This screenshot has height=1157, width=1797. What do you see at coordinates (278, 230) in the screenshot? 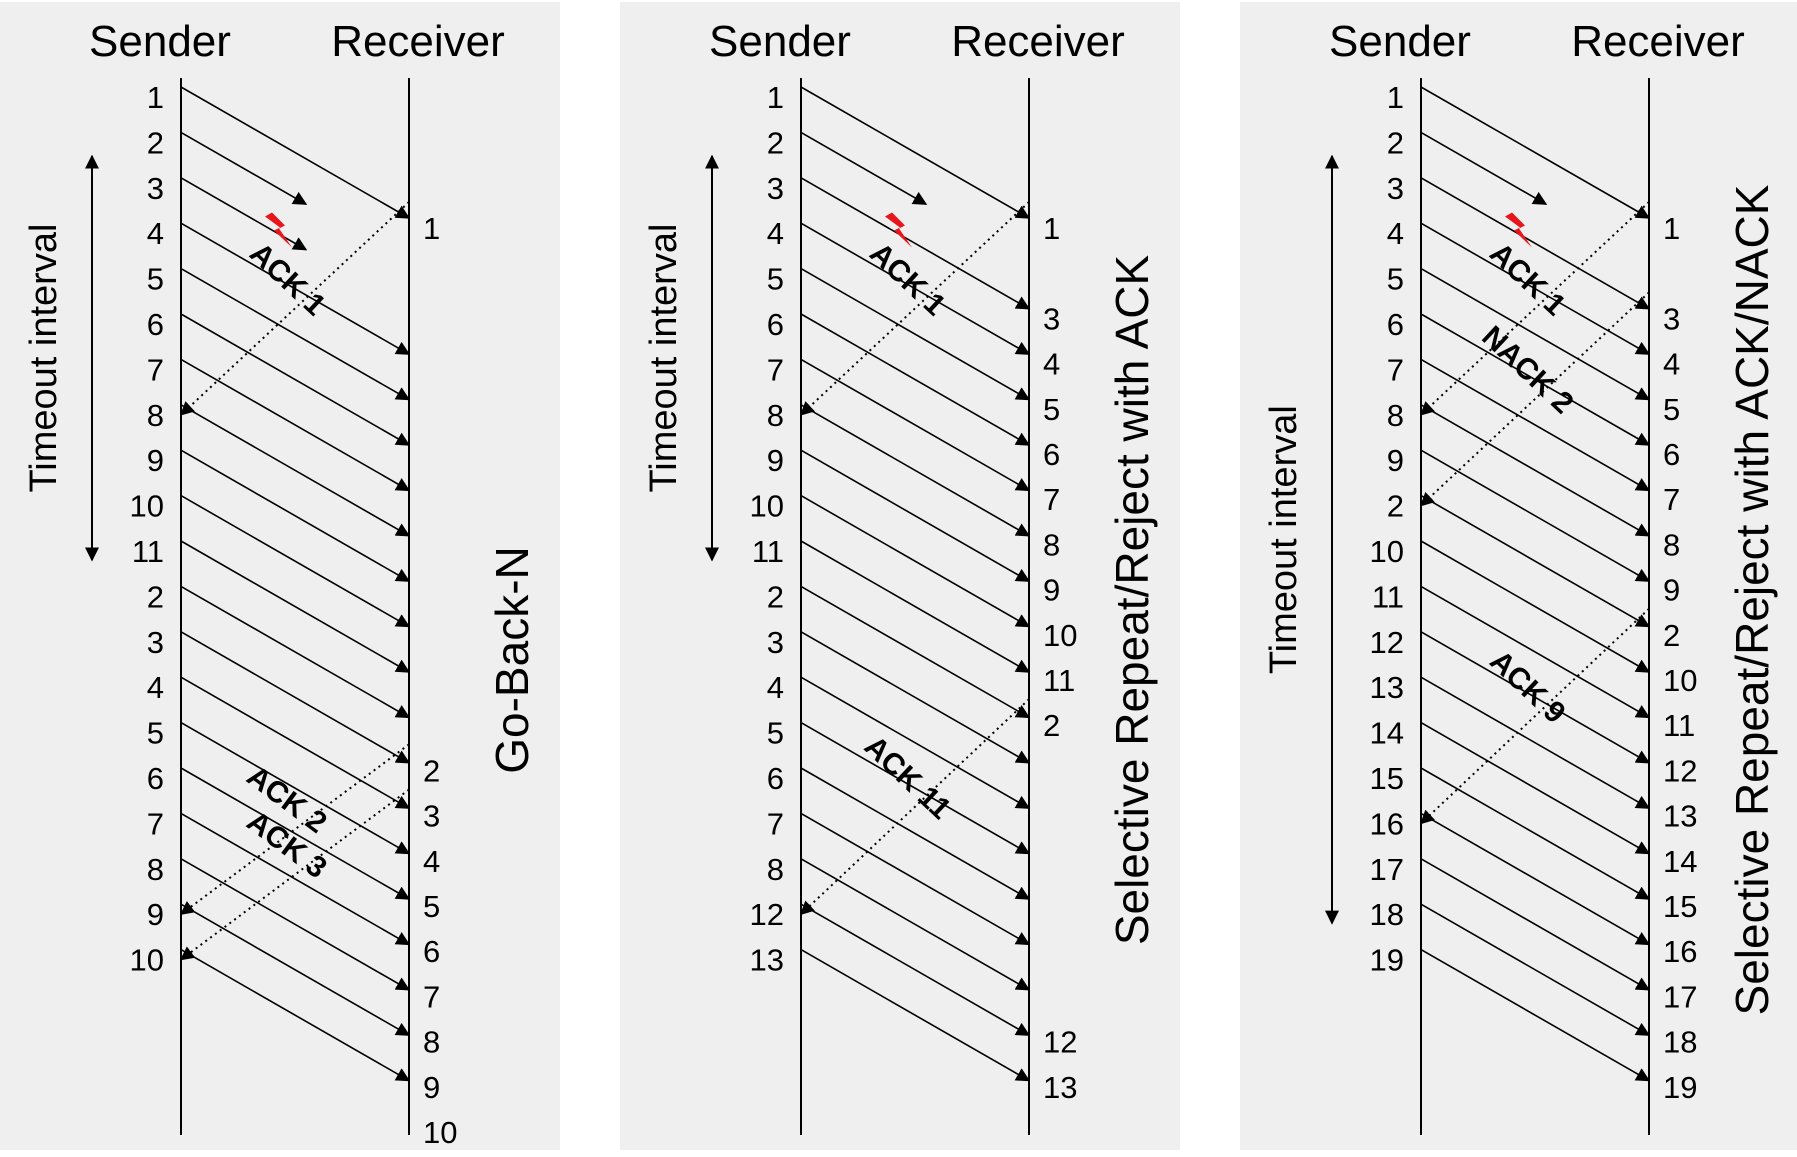
I see `lightning-bolt-icon` at bounding box center [278, 230].